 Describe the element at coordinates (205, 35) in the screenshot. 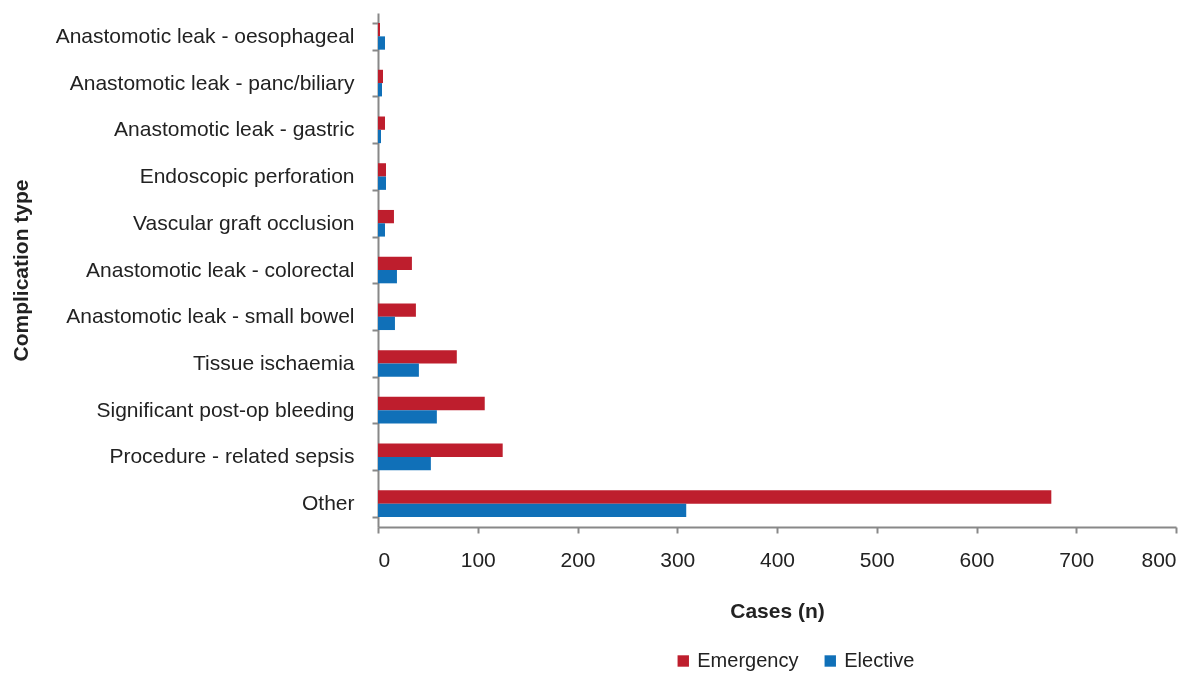

I see `y-tick-label: Anastomotic leak - oesophageal` at that location.